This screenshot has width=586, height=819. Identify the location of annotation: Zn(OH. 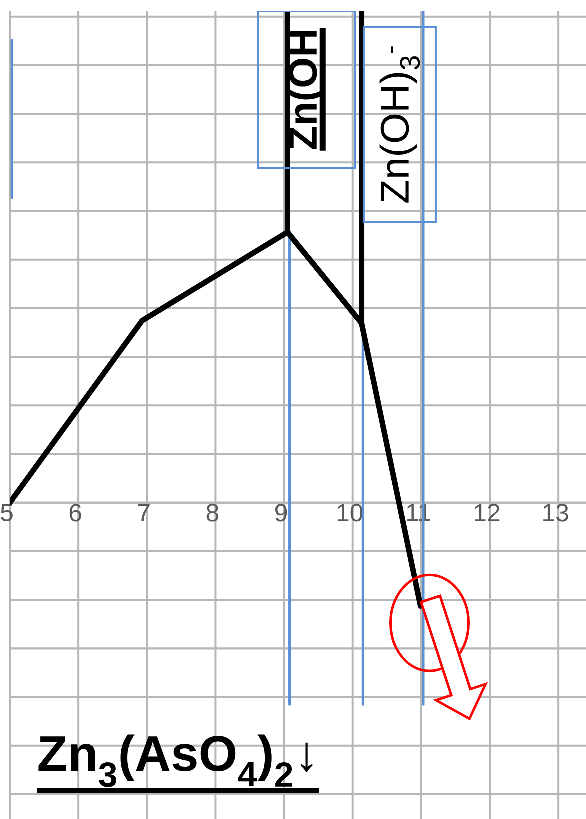
(307, 90).